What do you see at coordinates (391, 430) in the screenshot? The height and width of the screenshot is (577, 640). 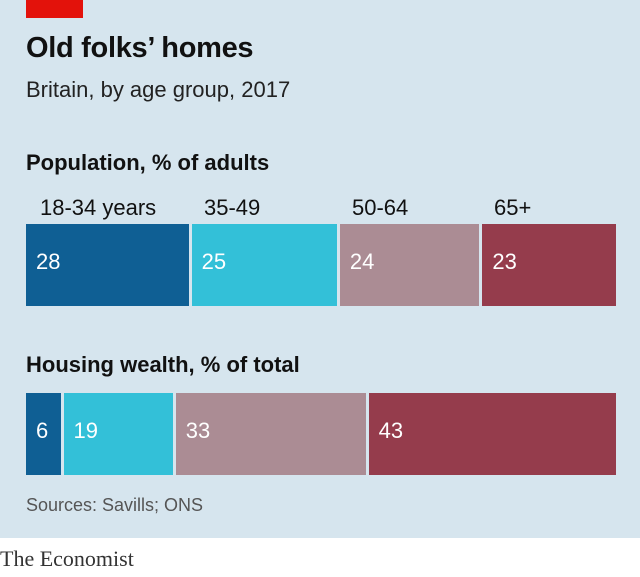 I see `data-label-65-plus: 43` at bounding box center [391, 430].